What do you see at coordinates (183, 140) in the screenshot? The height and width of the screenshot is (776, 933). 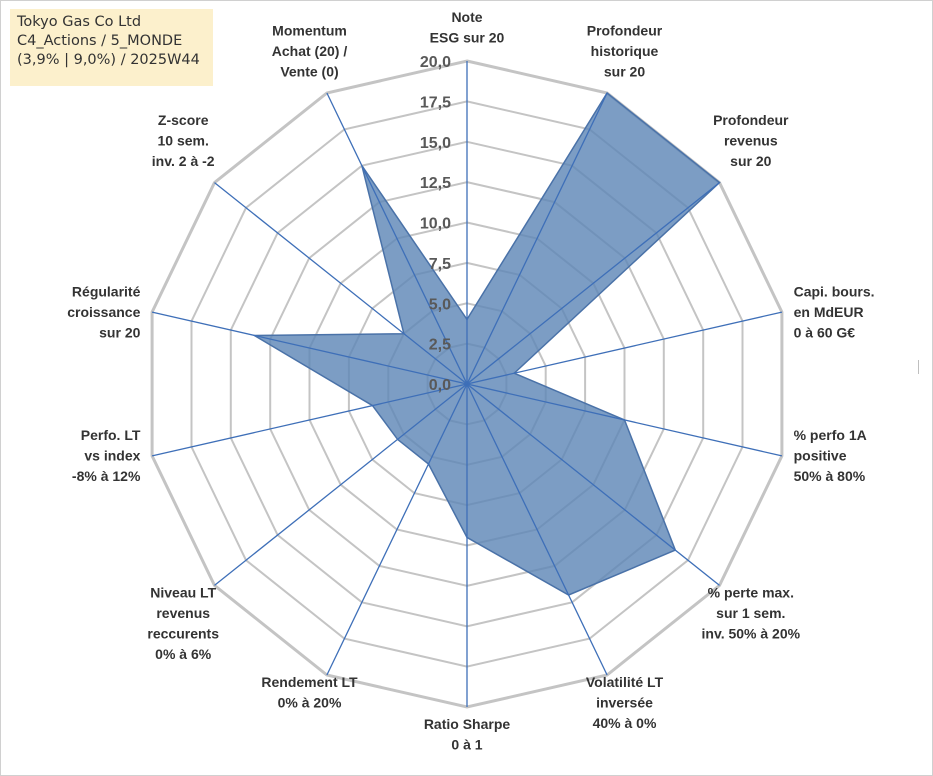 I see `category-label-12: Z-score 10 sem. inv. 2 à -2` at bounding box center [183, 140].